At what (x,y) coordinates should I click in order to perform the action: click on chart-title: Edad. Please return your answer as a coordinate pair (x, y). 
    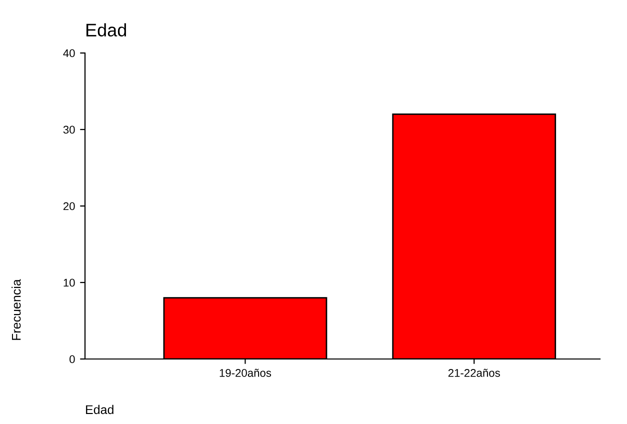
    Looking at the image, I should click on (106, 30).